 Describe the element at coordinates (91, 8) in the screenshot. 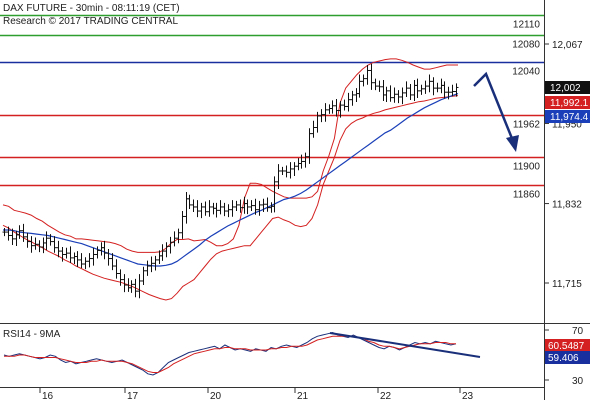

I see `instrument-title: DAX FUTURE - 30min - 08:11:19 (CET)` at that location.